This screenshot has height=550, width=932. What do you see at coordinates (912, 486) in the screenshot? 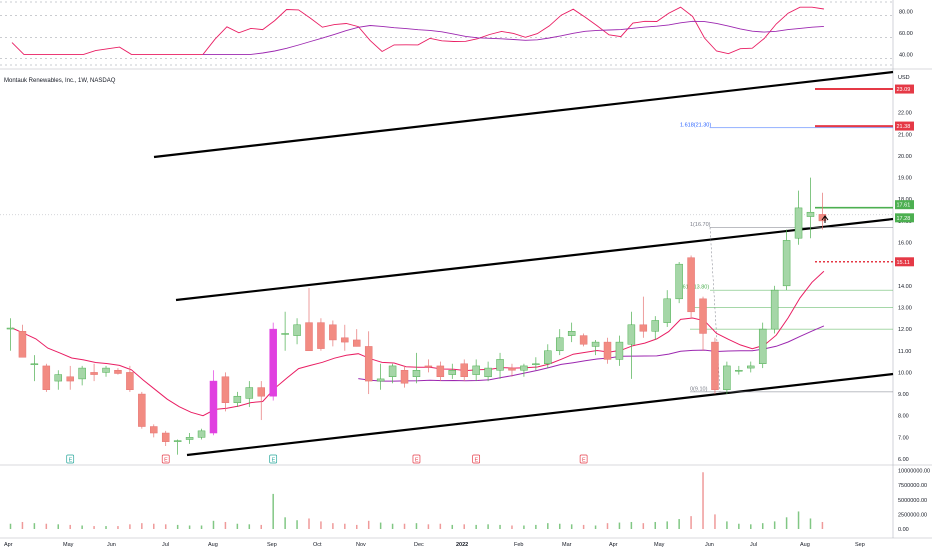
I see `volume-tick-label: 7500000.00` at bounding box center [912, 486].